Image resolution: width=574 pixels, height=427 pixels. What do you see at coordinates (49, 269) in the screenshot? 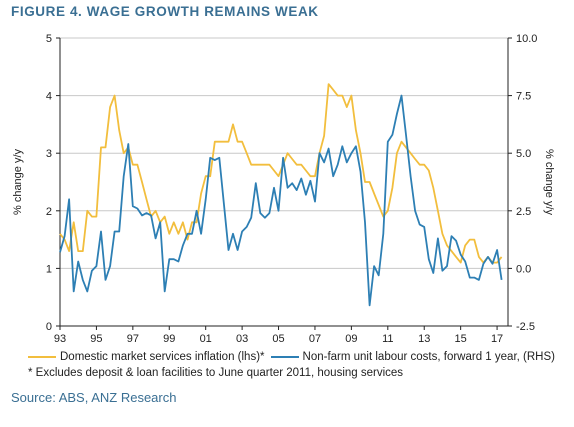
I see `y-left-tick-label: 1` at bounding box center [49, 269].